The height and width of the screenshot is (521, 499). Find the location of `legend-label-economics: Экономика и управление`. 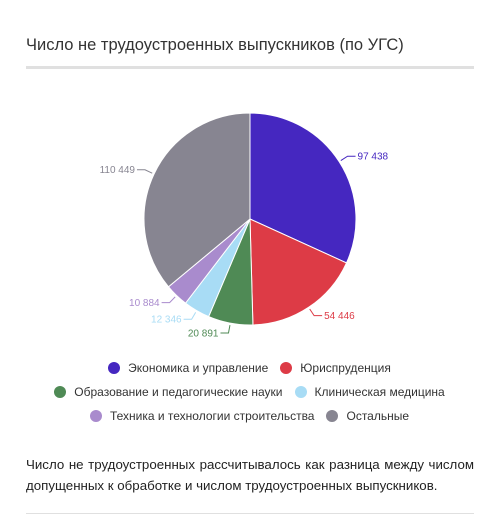

legend-label-economics: Экономика и управление is located at coordinates (198, 368).